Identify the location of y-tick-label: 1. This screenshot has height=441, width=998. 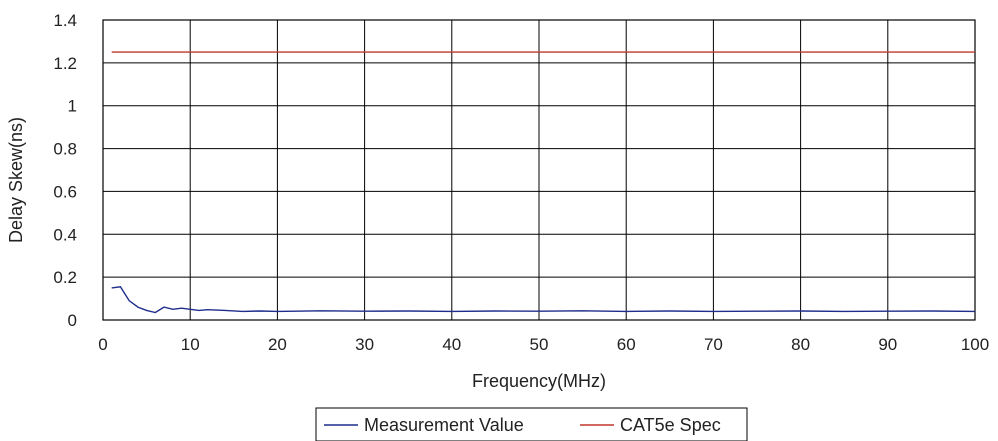
(72, 106).